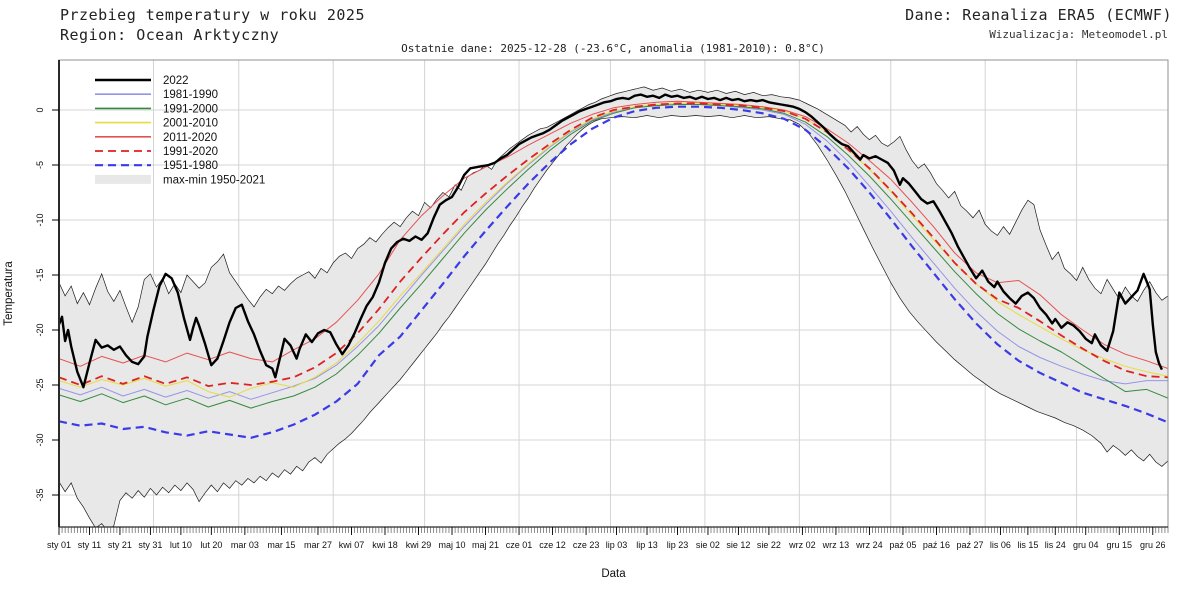  What do you see at coordinates (1055, 545) in the screenshot?
I see `x-tick-label: lis 24` at bounding box center [1055, 545].